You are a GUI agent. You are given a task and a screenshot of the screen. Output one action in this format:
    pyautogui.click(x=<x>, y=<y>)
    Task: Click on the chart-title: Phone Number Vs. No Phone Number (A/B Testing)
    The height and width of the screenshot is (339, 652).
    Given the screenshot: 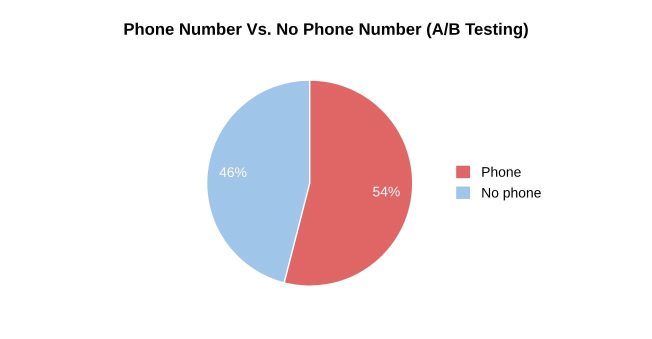 What is the action you would take?
    pyautogui.click(x=326, y=30)
    